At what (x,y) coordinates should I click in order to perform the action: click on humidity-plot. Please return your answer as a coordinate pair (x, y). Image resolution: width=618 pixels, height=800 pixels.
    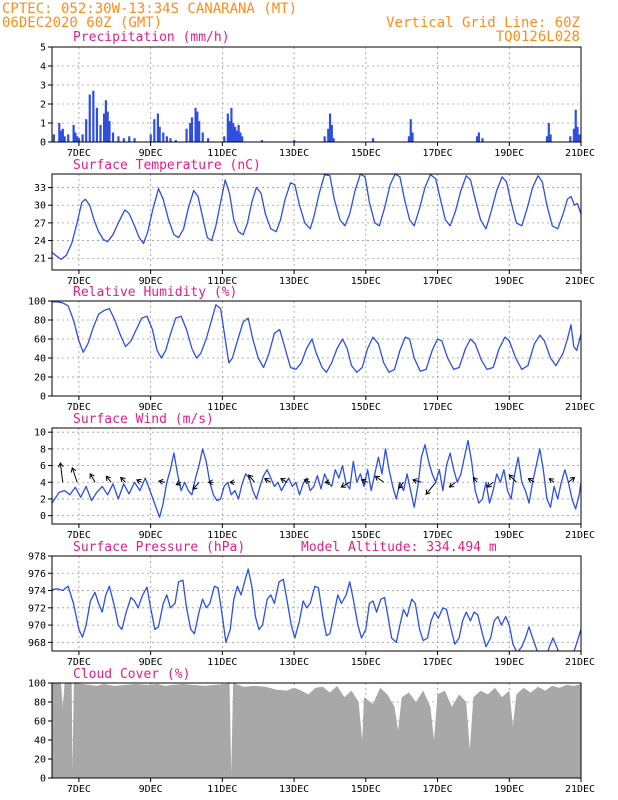
    Looking at the image, I should click on (316, 337).